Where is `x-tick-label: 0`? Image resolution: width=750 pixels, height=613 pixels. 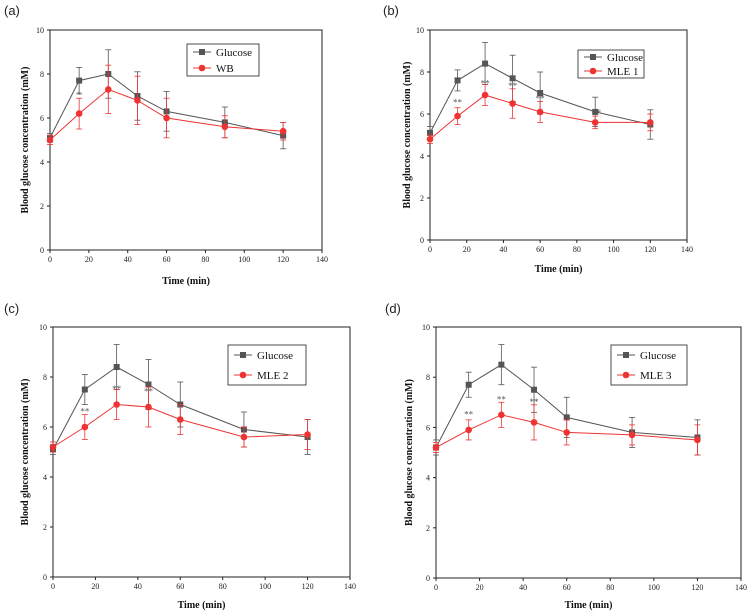 x-tick-label: 0 is located at coordinates (436, 587).